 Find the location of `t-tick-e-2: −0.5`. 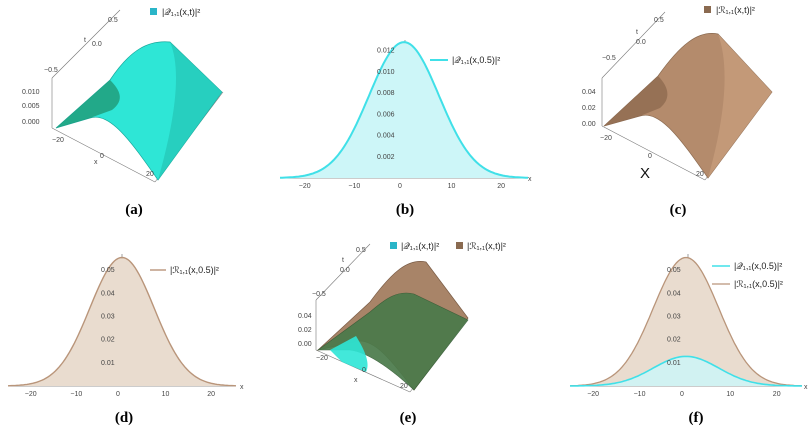

t-tick-e-2: −0.5 is located at coordinates (319, 294).